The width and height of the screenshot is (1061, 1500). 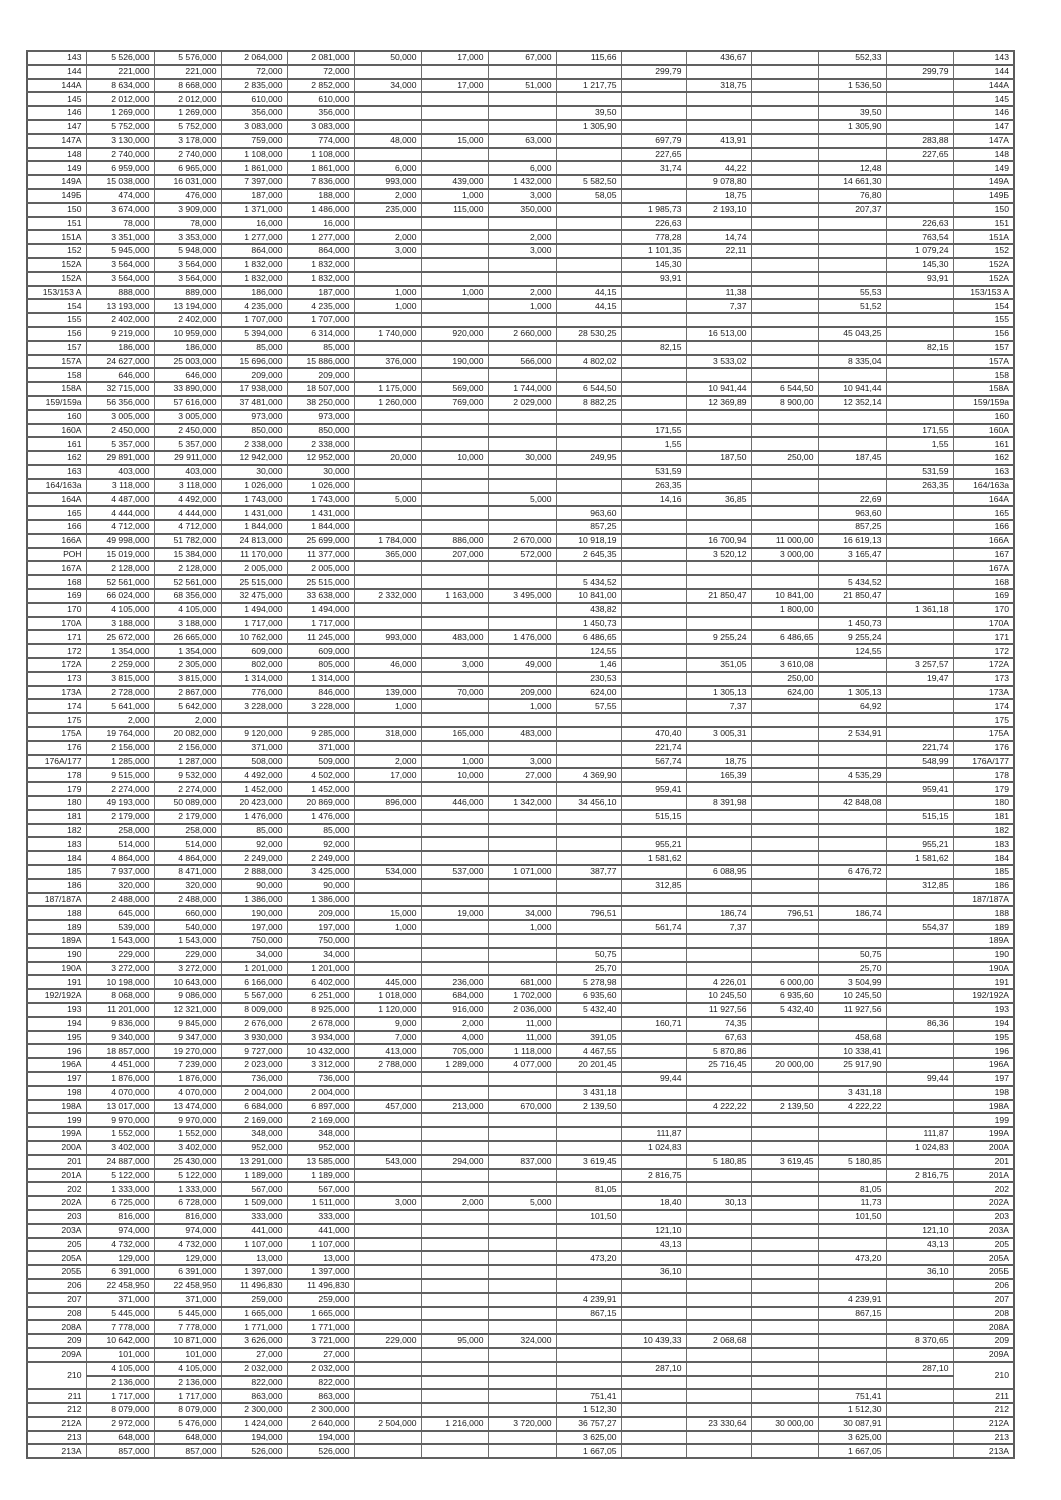 What do you see at coordinates (520, 1354) in the screenshot?
I see `table-row: 209A 101,000 101,000 27,000 27,000 209A` at bounding box center [520, 1354].